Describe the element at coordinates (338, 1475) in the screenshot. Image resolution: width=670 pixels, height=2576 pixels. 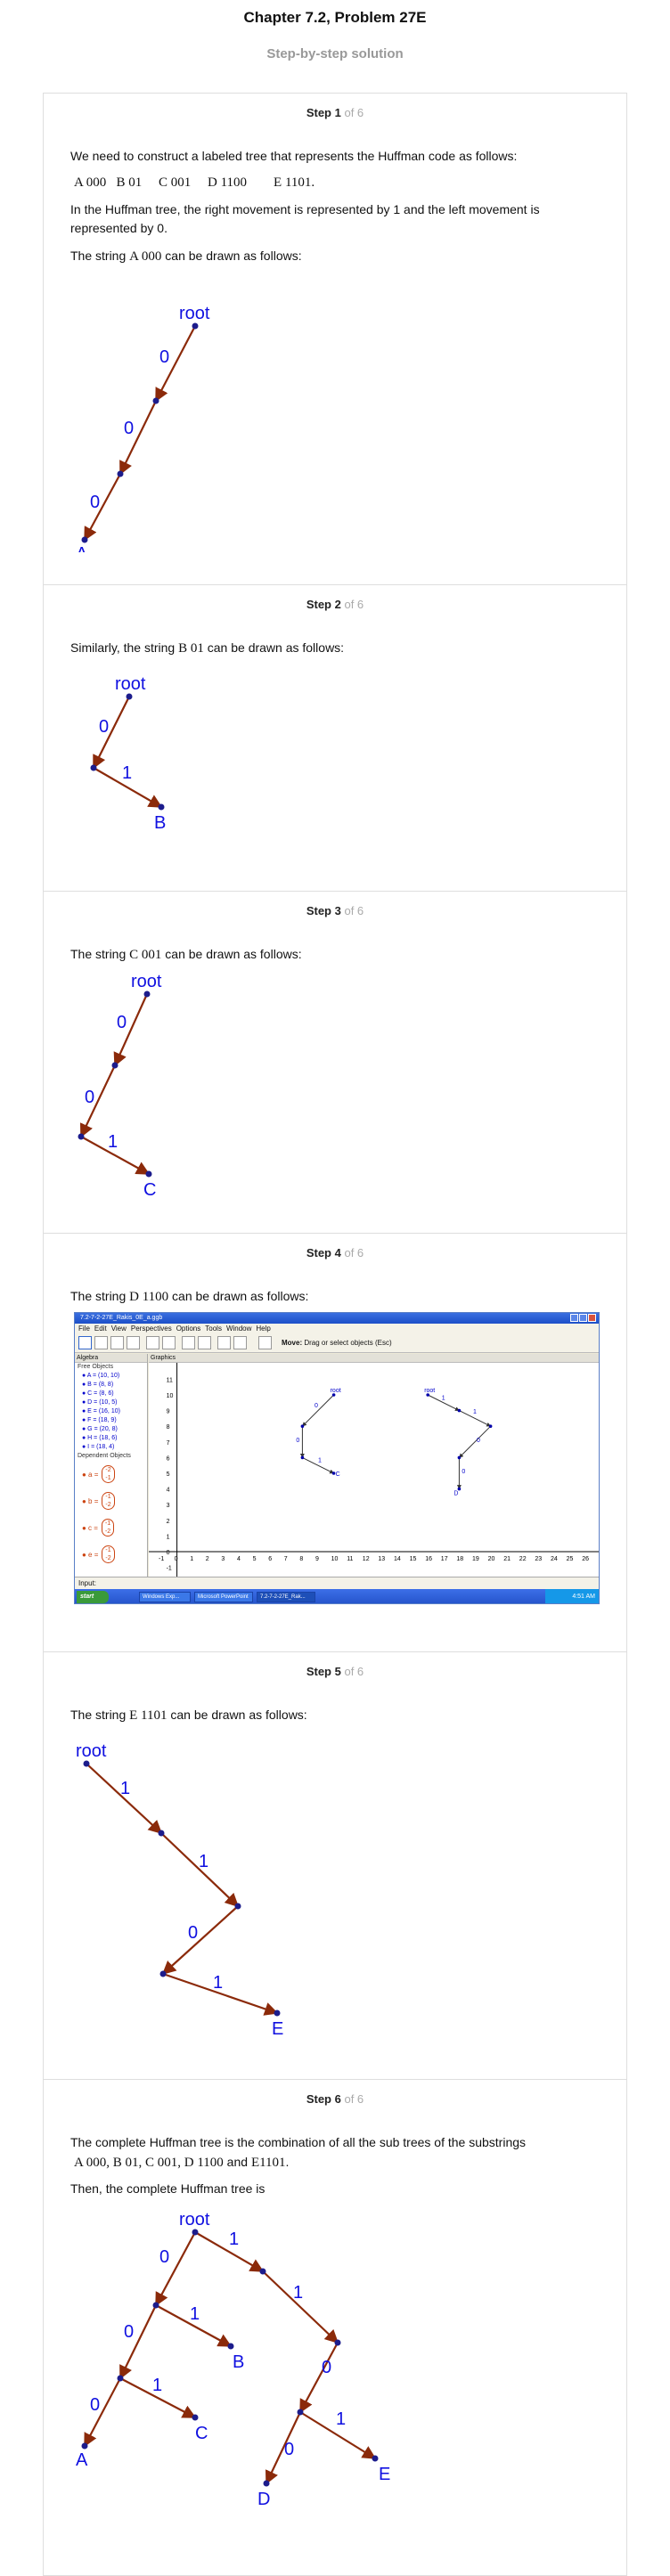
I see `leaf-label-c: C` at that location.